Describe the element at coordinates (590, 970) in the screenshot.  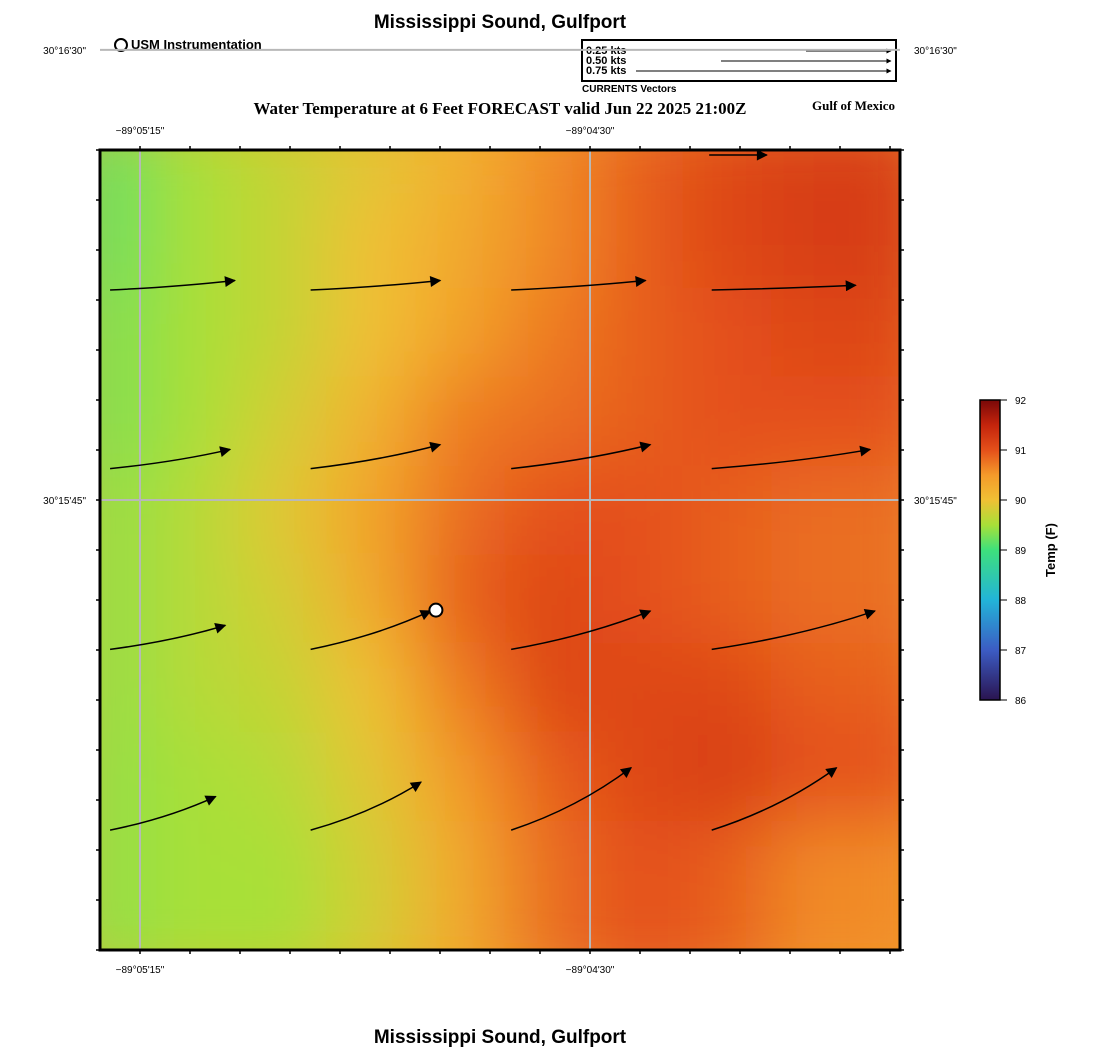
I see `lon-label-bottom: −89°04'30"` at that location.